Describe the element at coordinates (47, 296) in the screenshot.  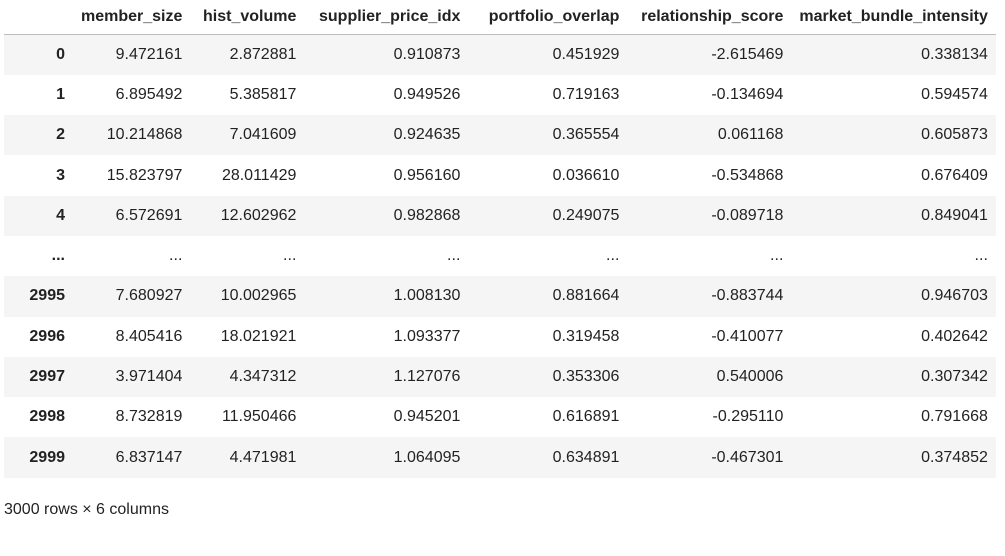
I see `row-index: 2995` at that location.